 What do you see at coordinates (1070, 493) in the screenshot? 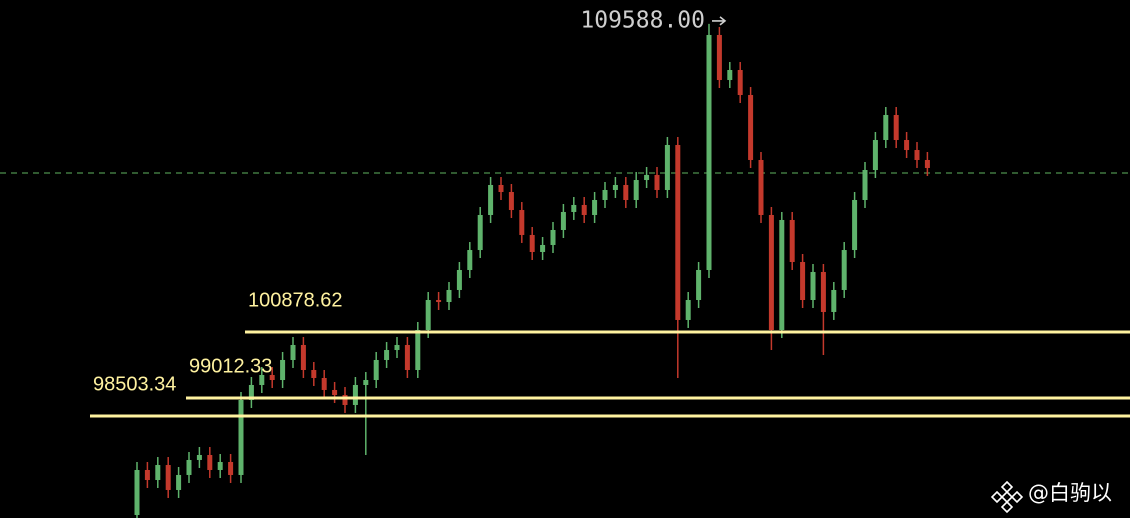
I see `watermark: @白驹以` at bounding box center [1070, 493].